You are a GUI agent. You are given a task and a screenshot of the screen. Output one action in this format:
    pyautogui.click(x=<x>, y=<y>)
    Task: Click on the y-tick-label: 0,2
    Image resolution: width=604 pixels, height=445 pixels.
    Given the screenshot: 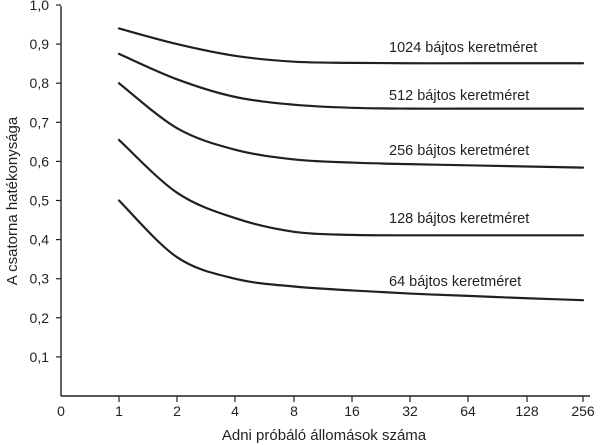 What is the action you would take?
    pyautogui.click(x=40, y=318)
    